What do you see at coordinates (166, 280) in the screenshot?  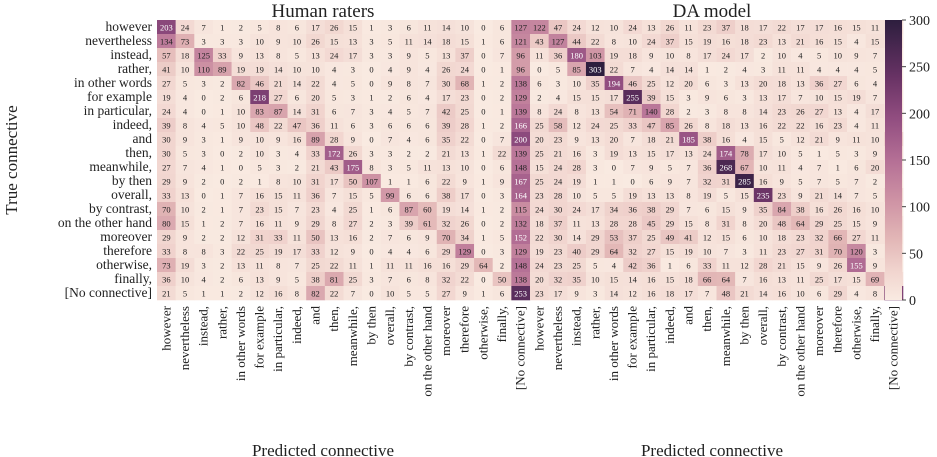 I see `cell-value: 36` at bounding box center [166, 280].